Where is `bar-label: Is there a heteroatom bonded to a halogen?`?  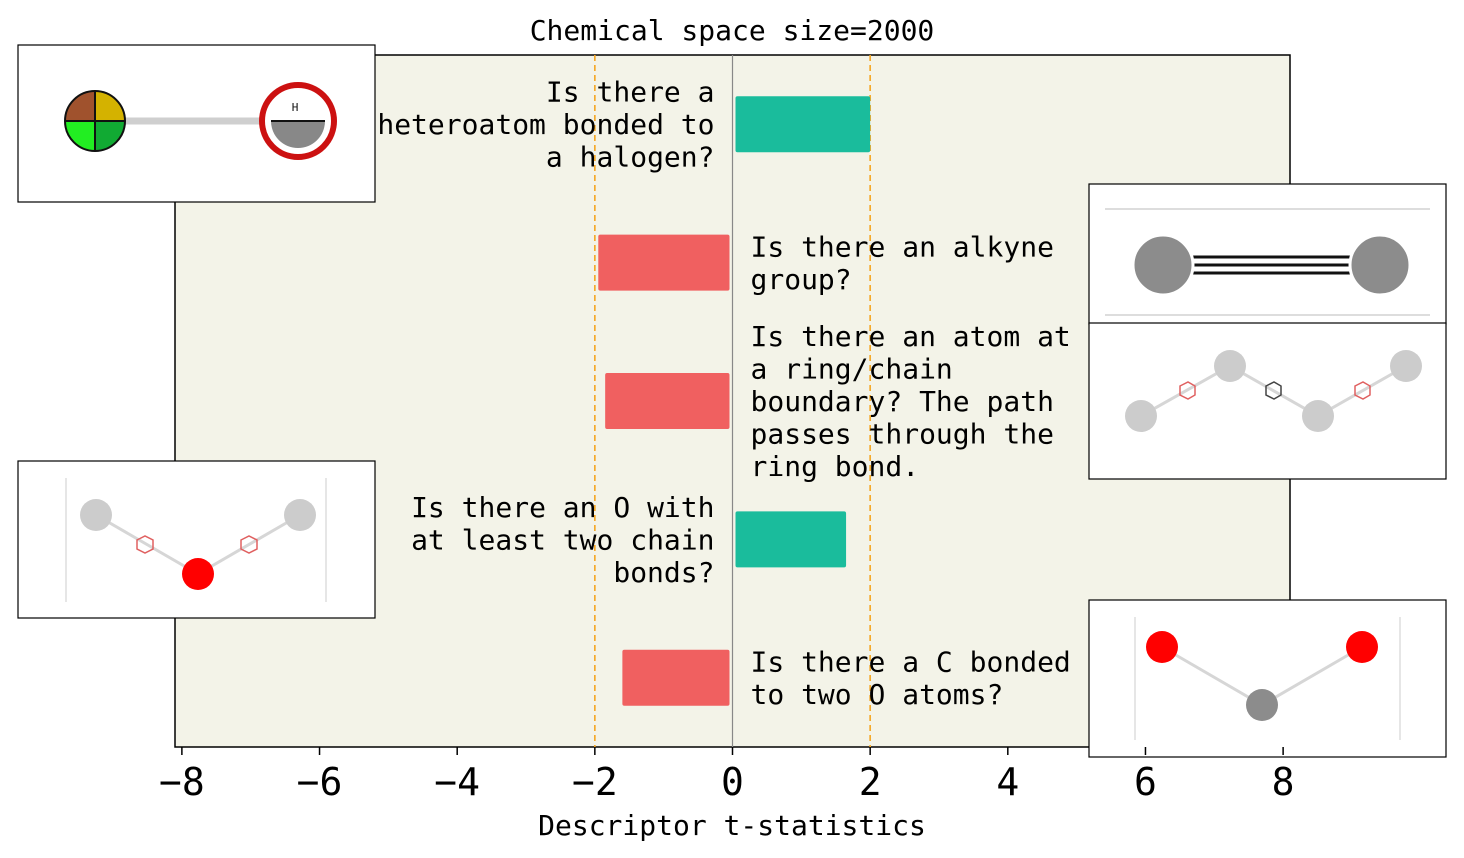 bar-label: Is there a heteroatom bonded to a halogen? is located at coordinates (545, 125).